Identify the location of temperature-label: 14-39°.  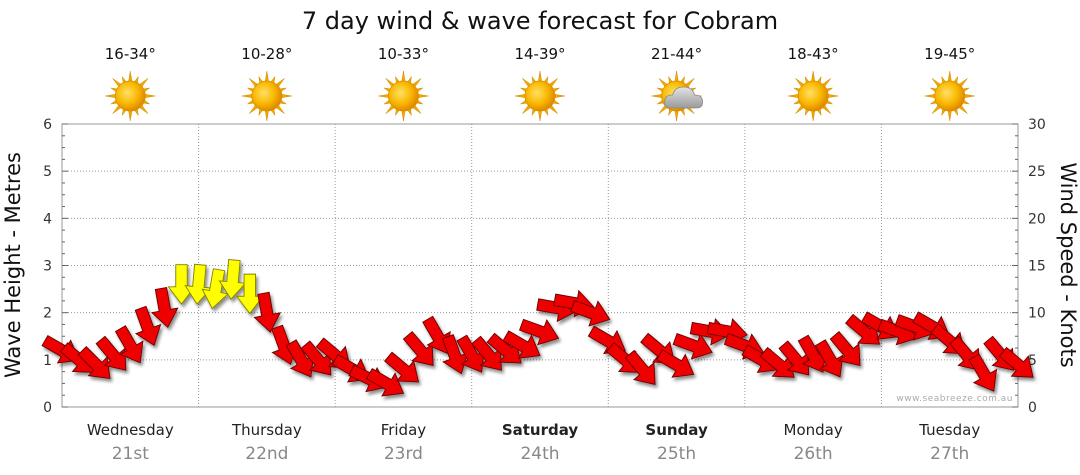
(539, 54).